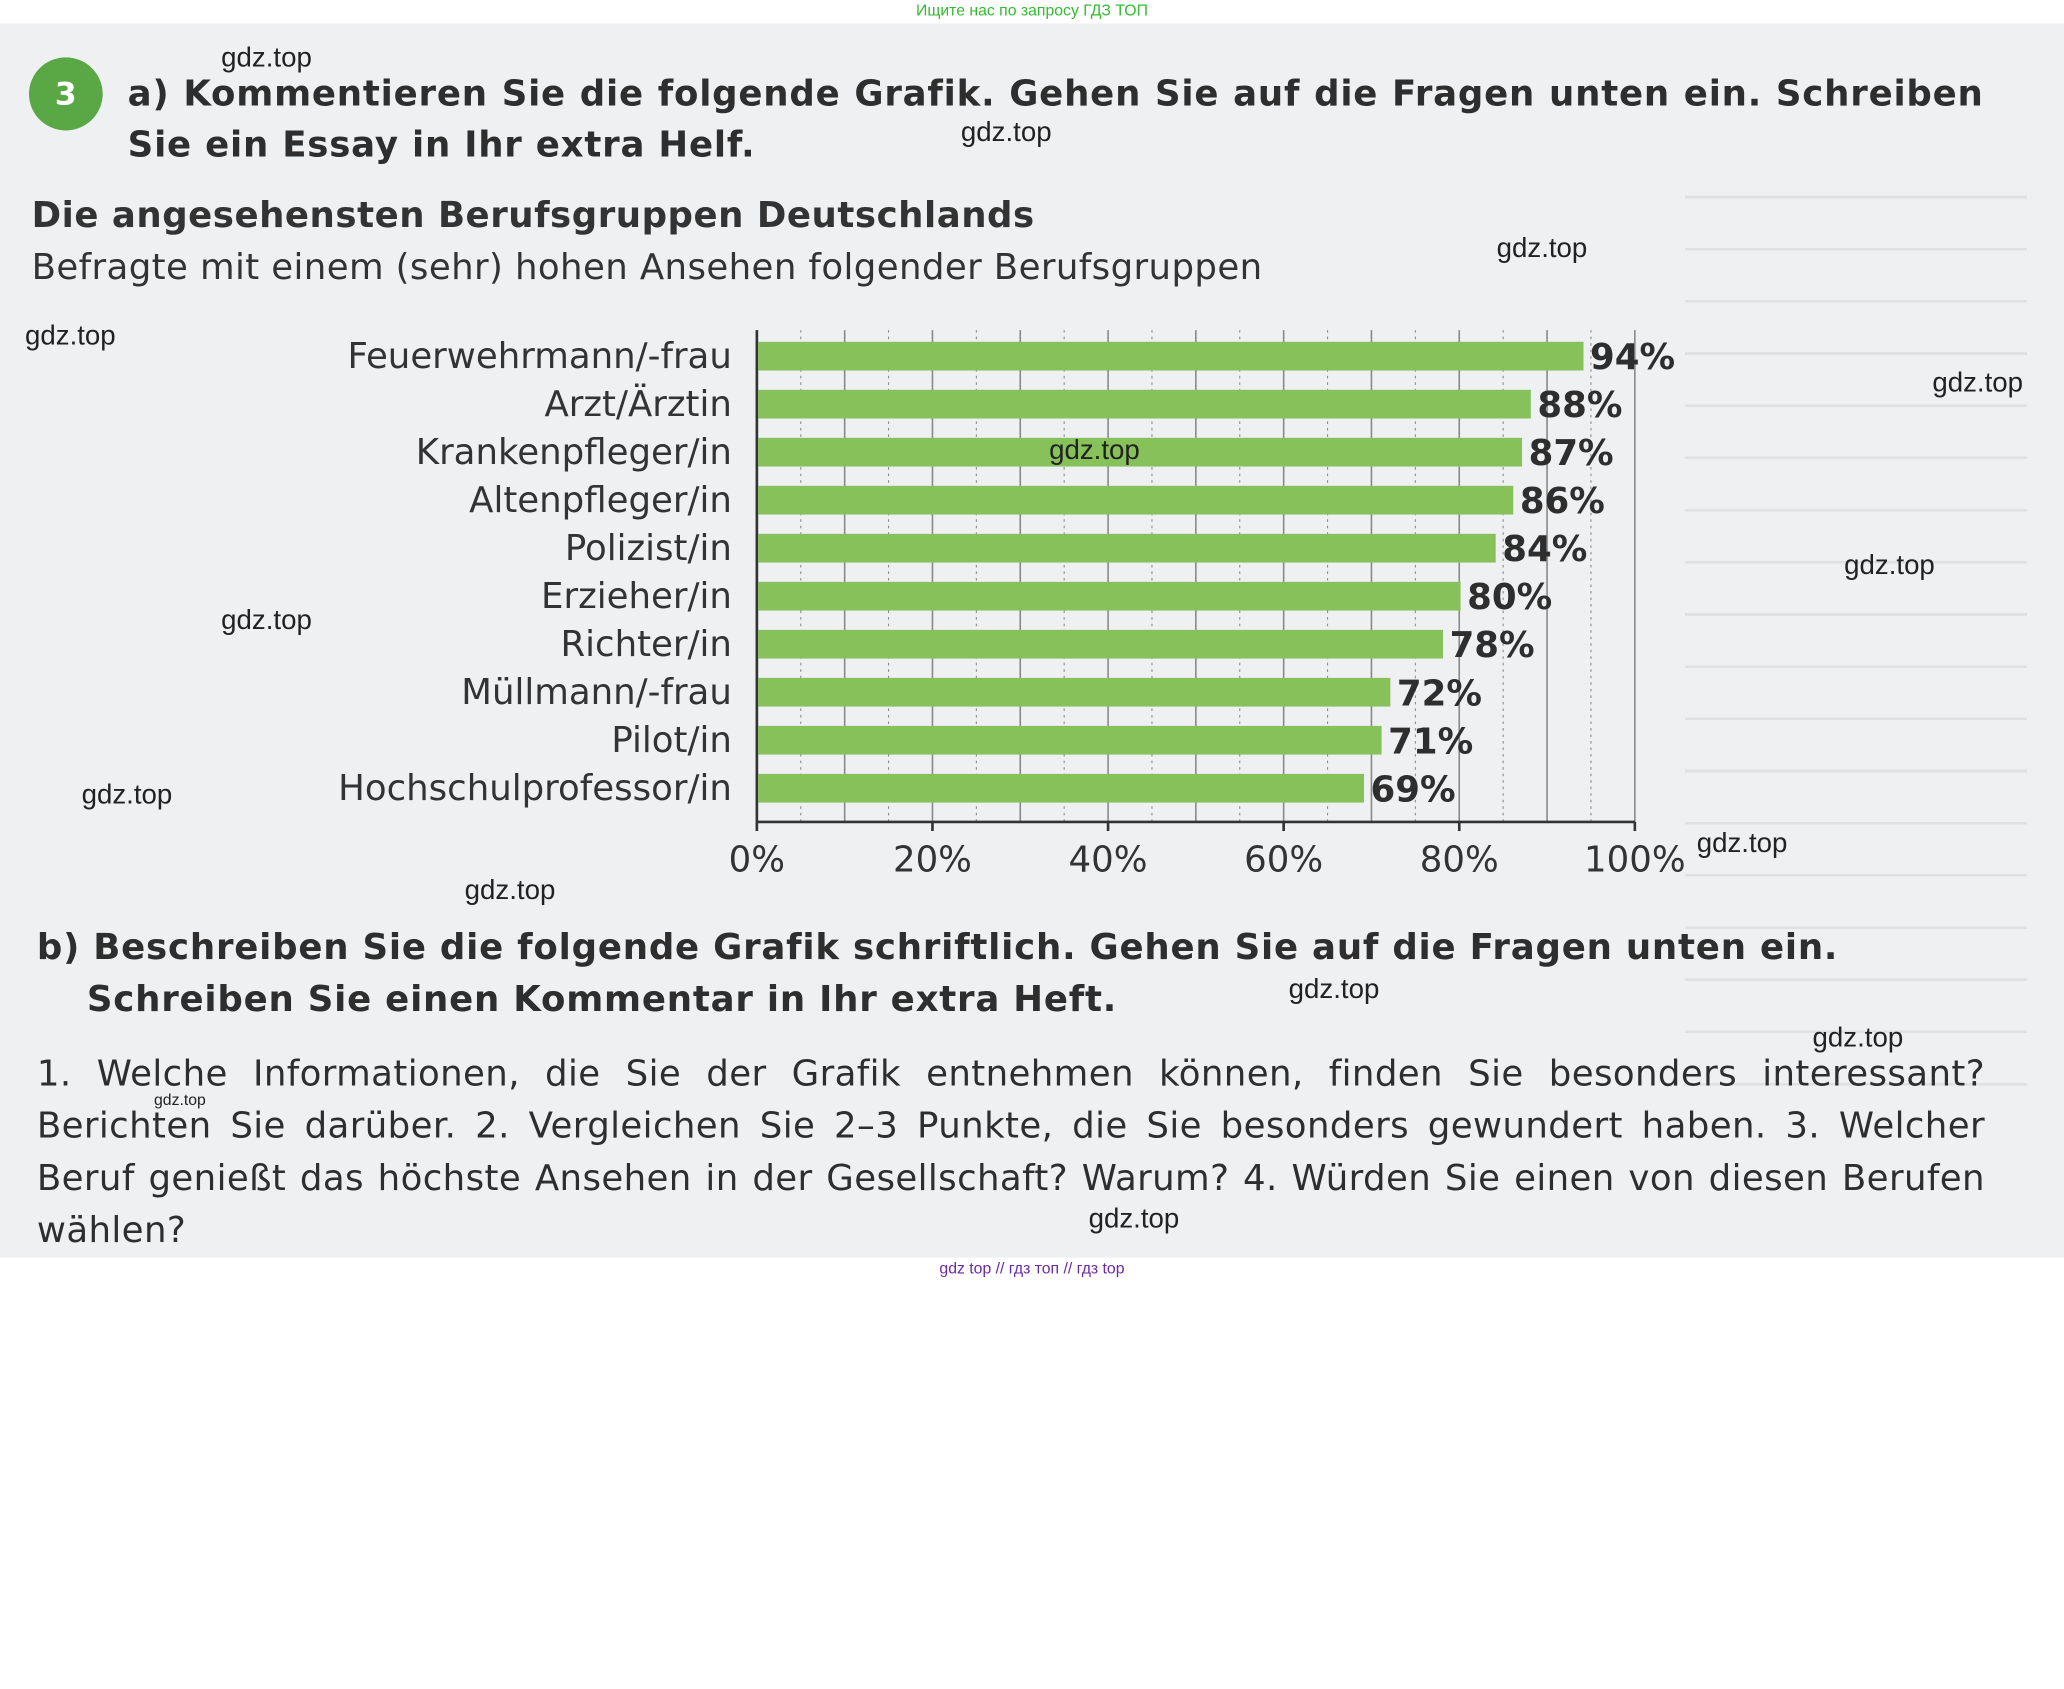 The width and height of the screenshot is (2064, 1689). Describe the element at coordinates (65, 94) in the screenshot. I see `exercise-number-badge: 3` at that location.